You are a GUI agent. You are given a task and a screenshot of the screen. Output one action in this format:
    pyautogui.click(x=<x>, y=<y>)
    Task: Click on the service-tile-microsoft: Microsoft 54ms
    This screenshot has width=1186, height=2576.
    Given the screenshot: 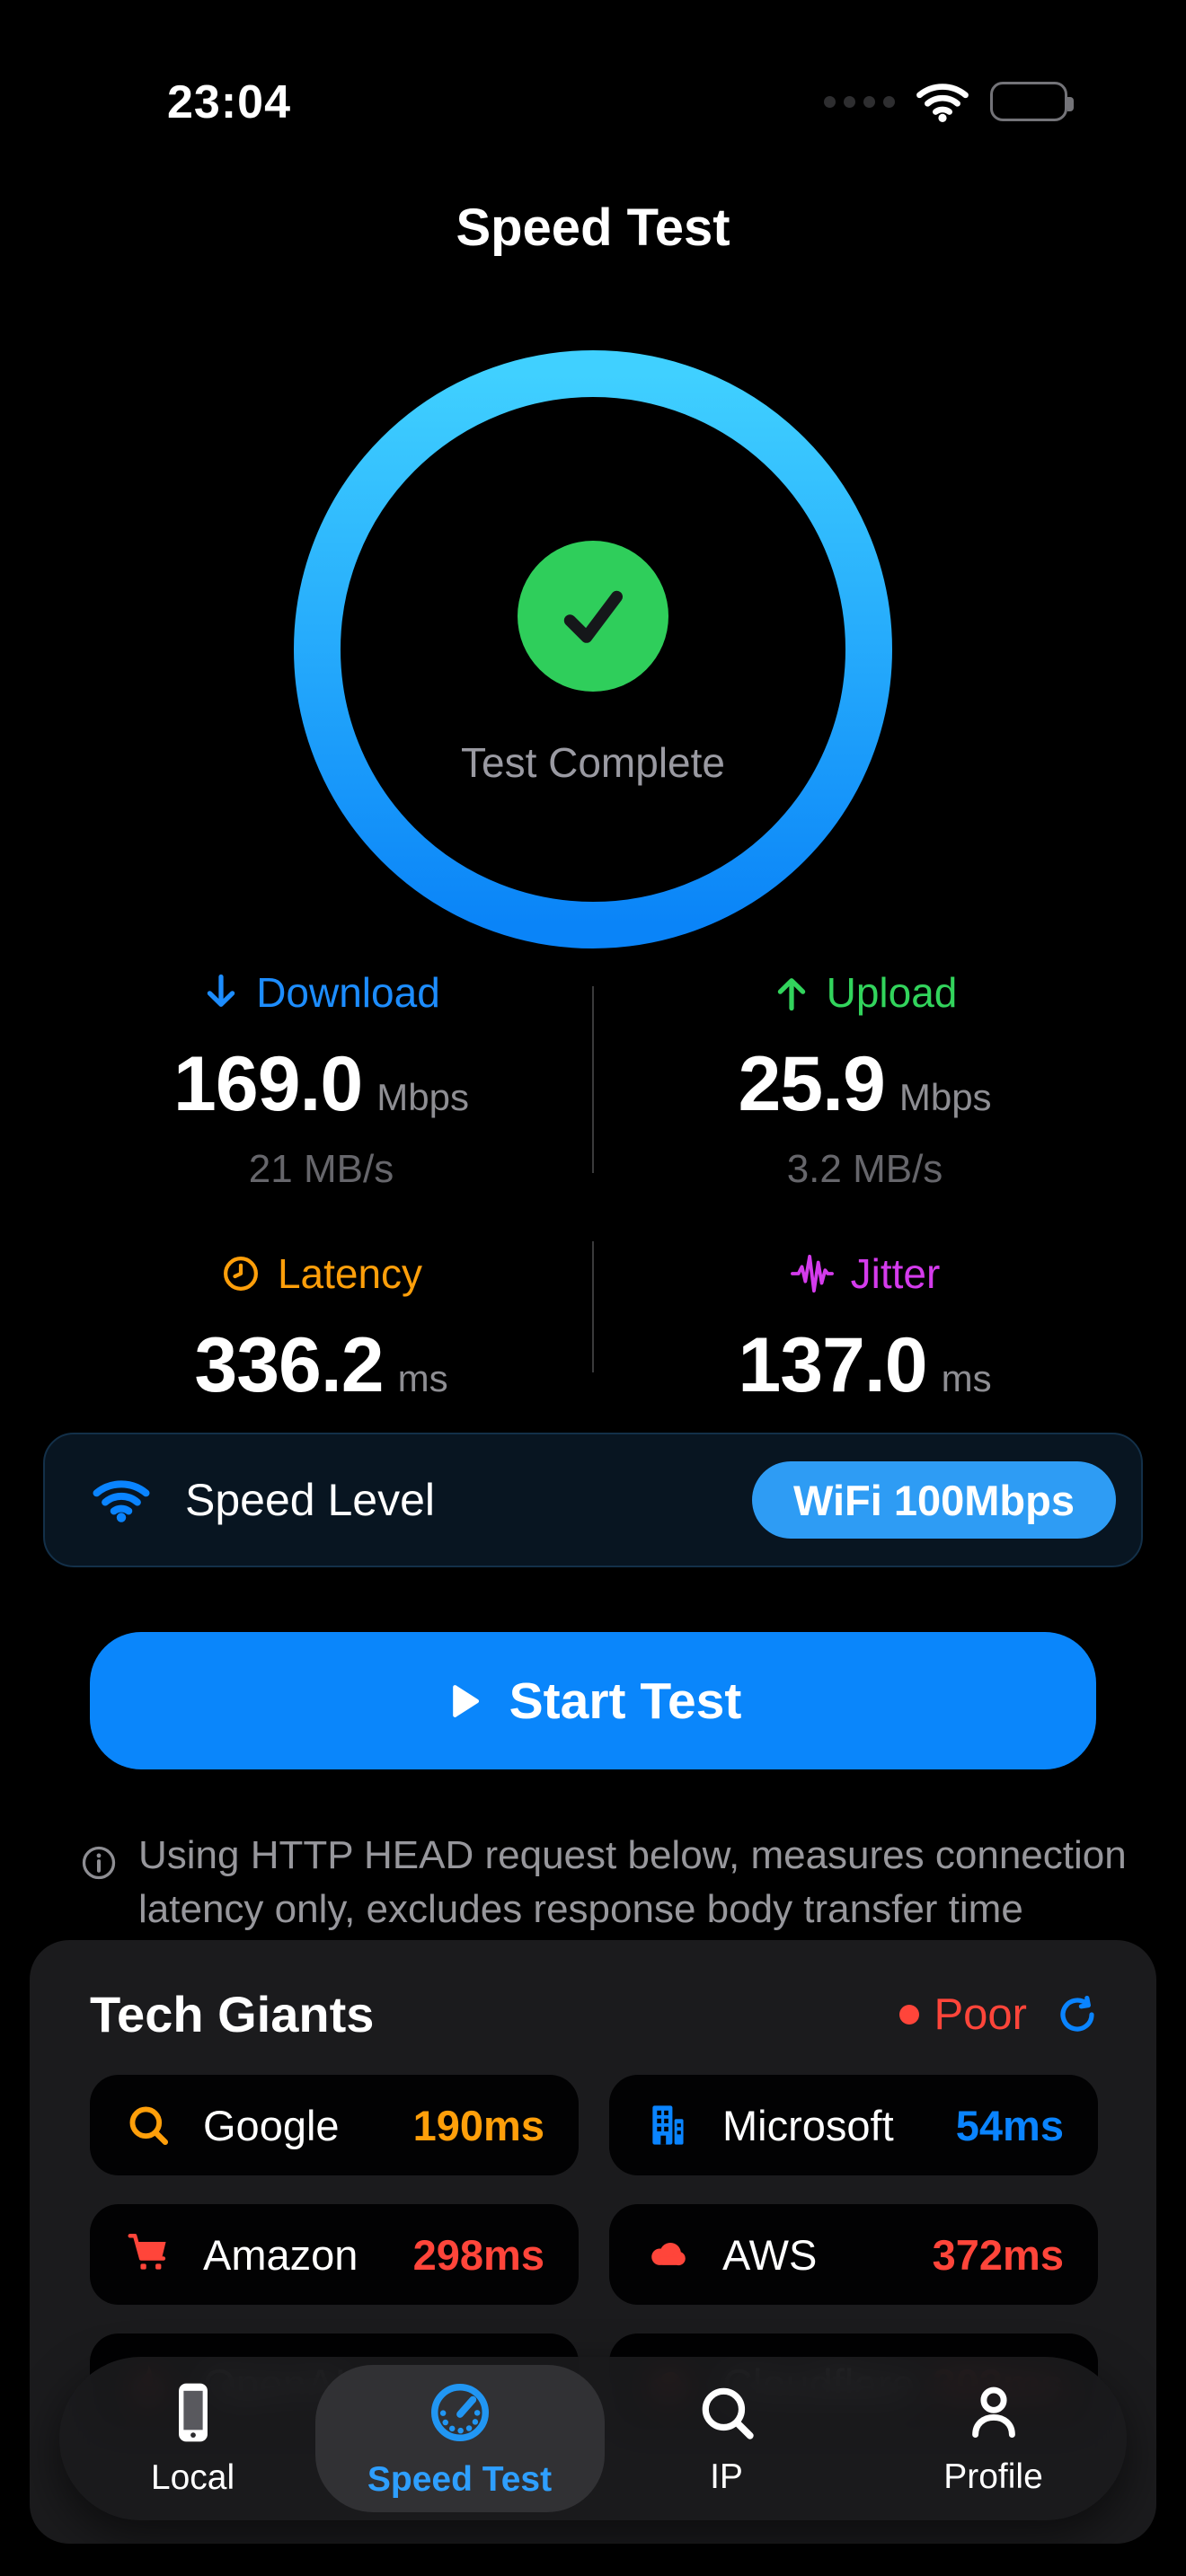 What is the action you would take?
    pyautogui.click(x=853, y=2125)
    